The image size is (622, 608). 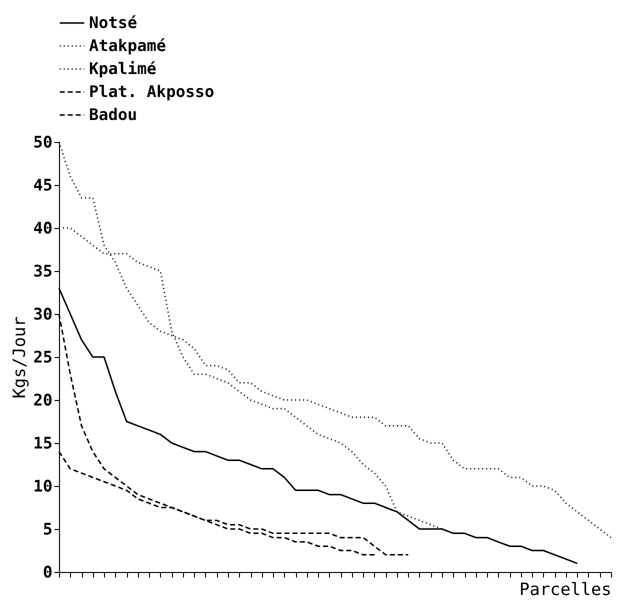 I want to click on legend-label: Kpalimé, so click(x=122, y=68).